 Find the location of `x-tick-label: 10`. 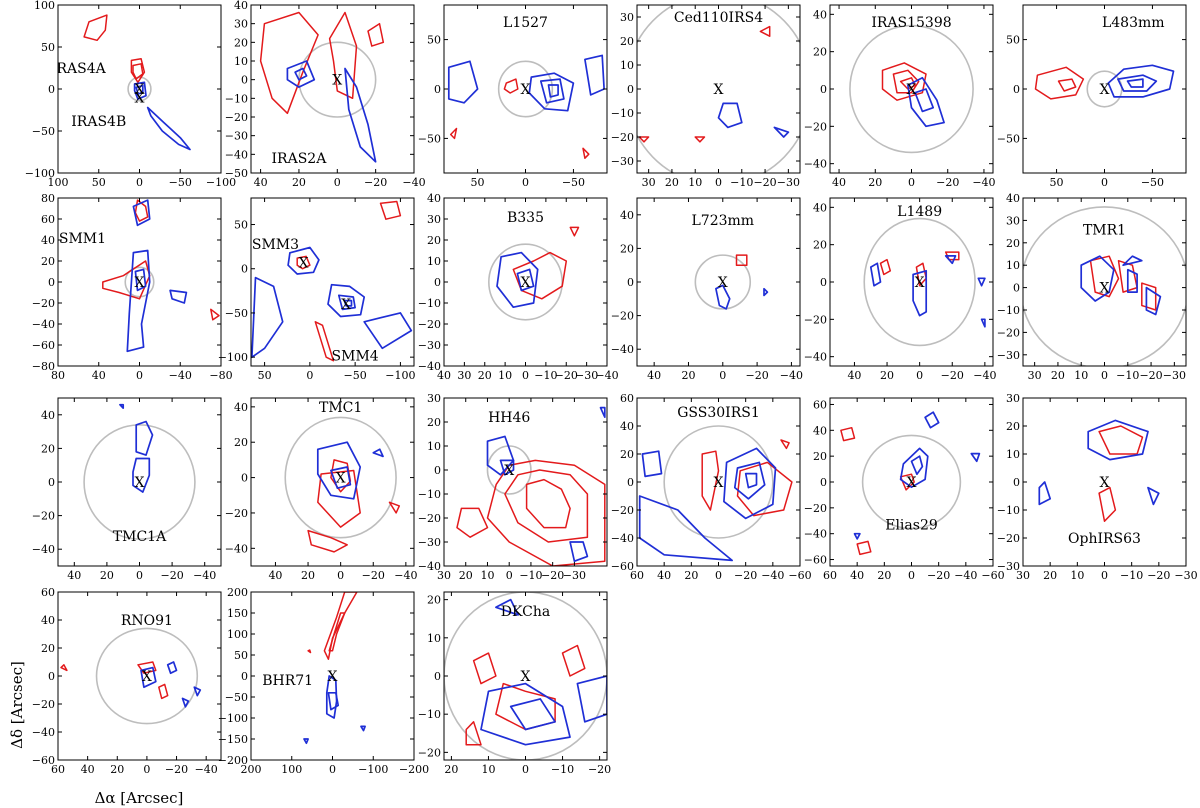

x-tick-label: 10 is located at coordinates (1077, 575).